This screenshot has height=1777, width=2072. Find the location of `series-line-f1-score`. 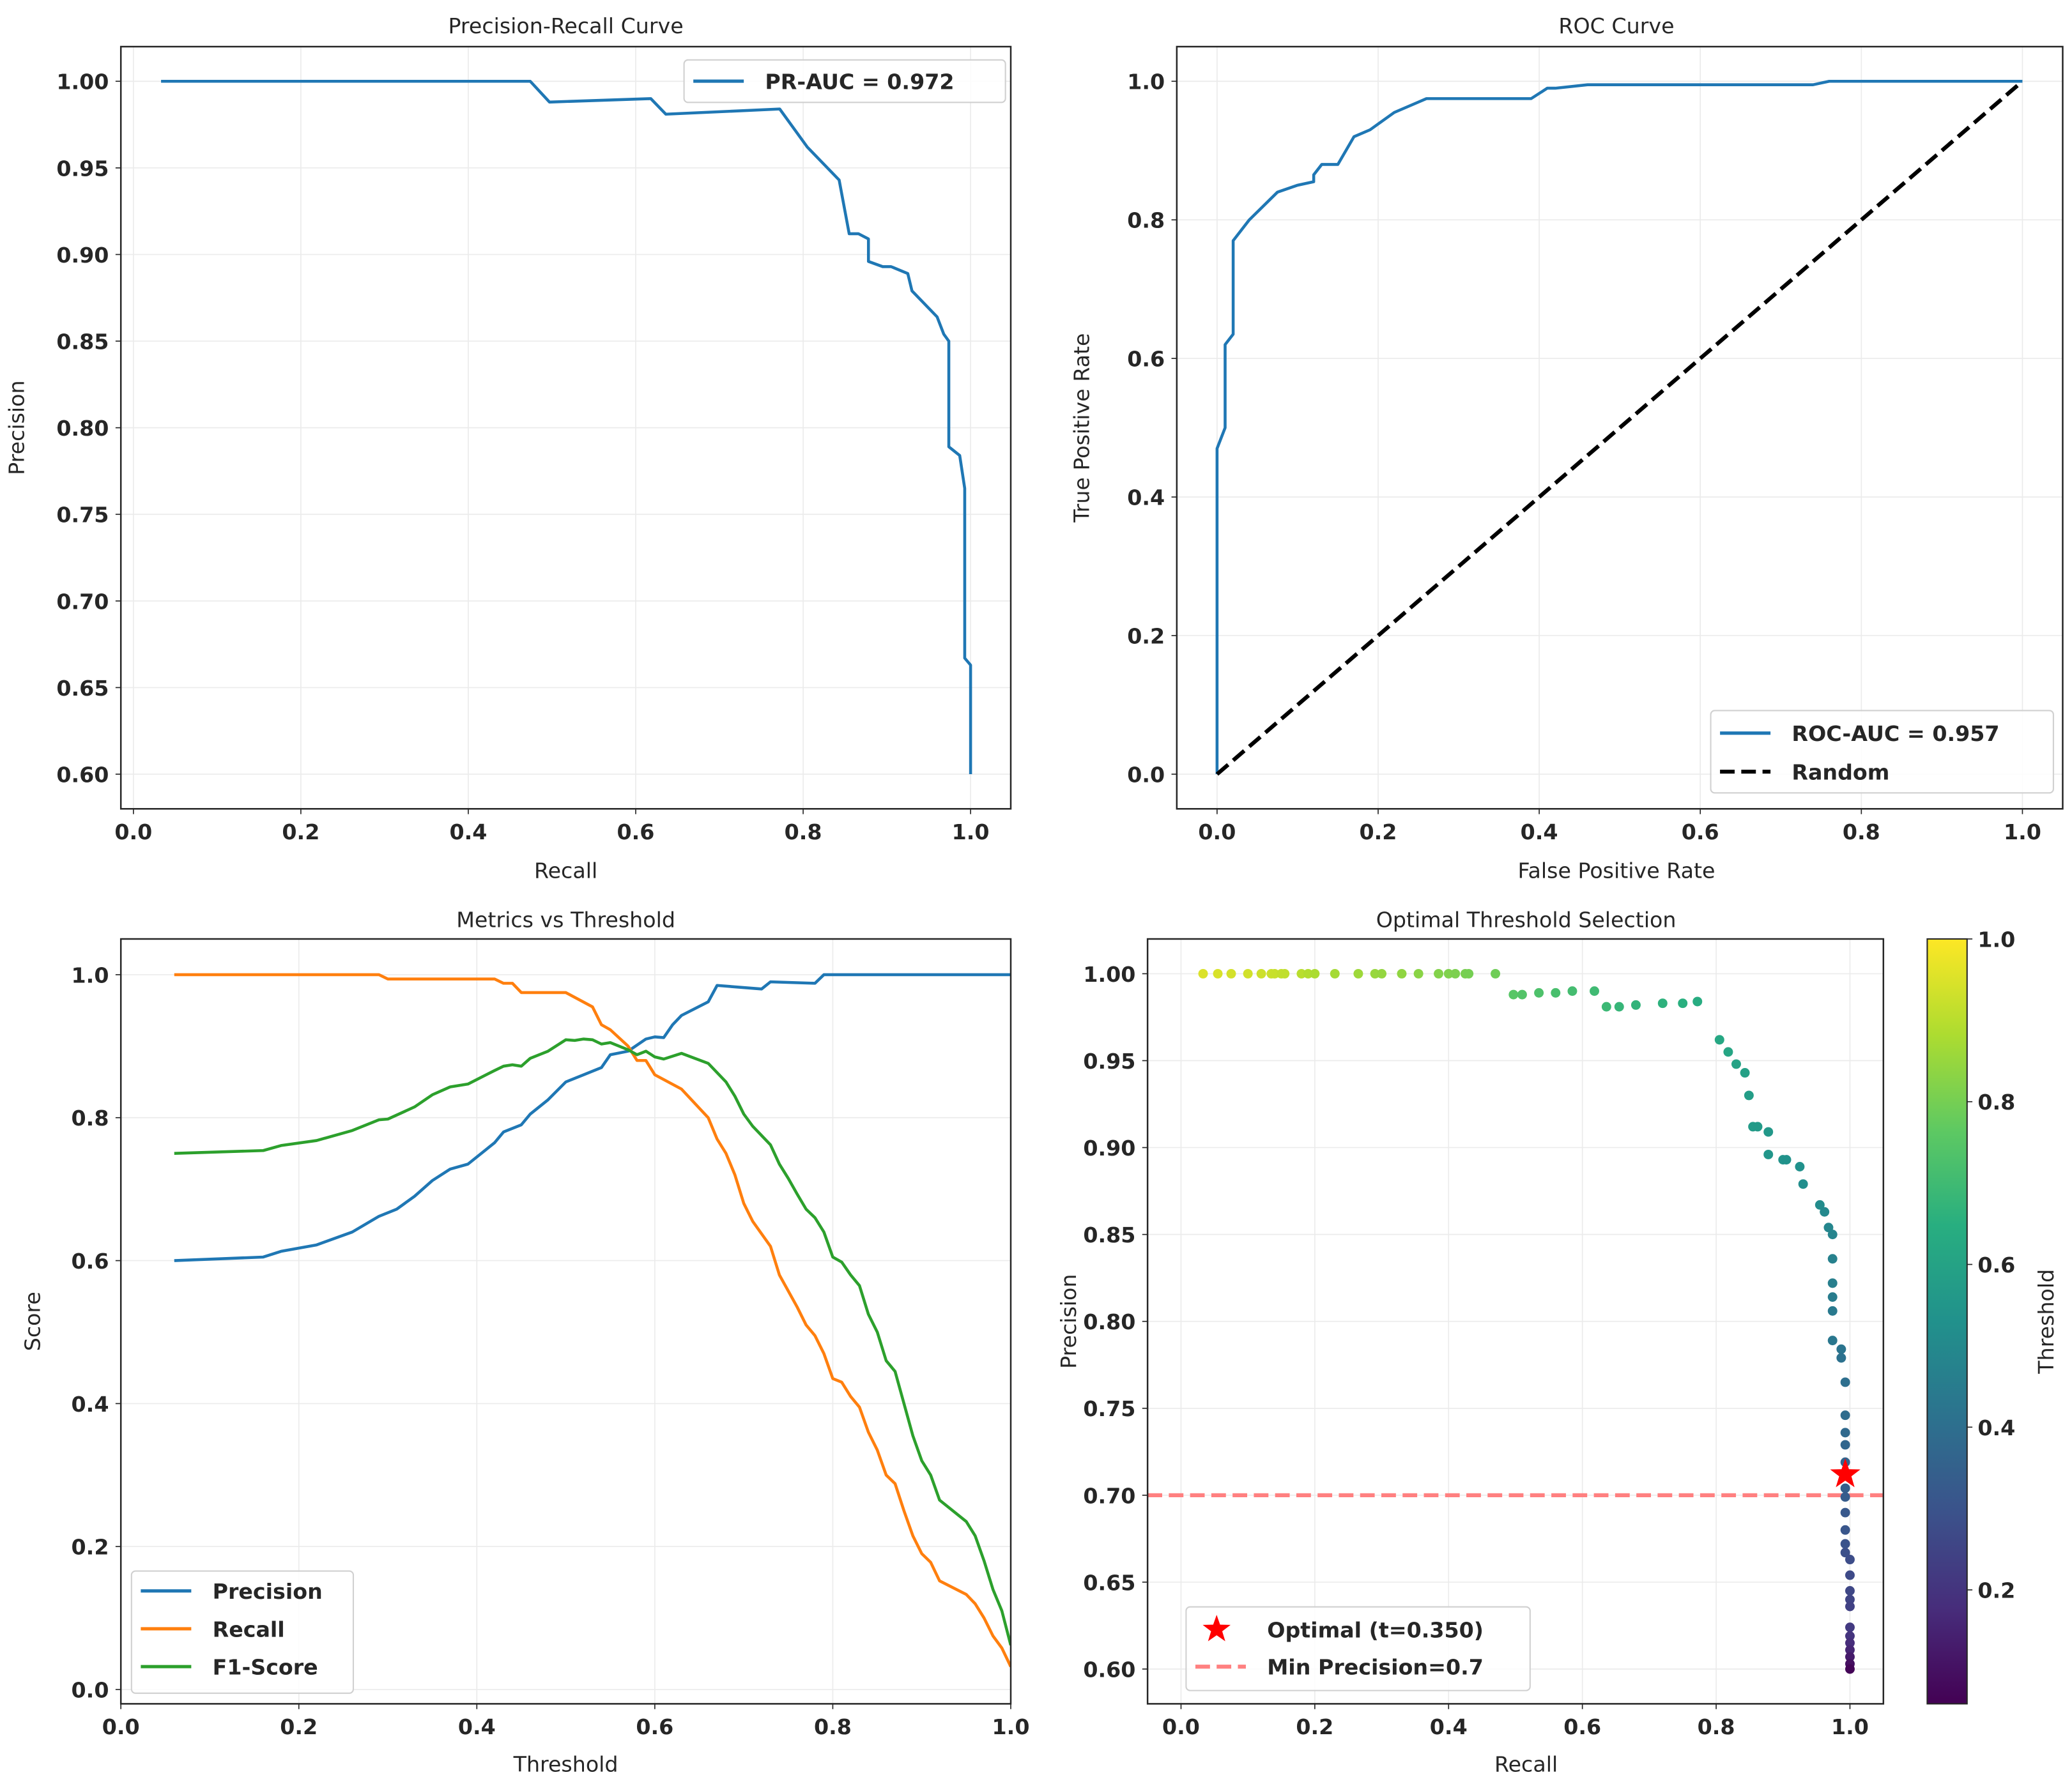

series-line-f1-score is located at coordinates (592, 1341).